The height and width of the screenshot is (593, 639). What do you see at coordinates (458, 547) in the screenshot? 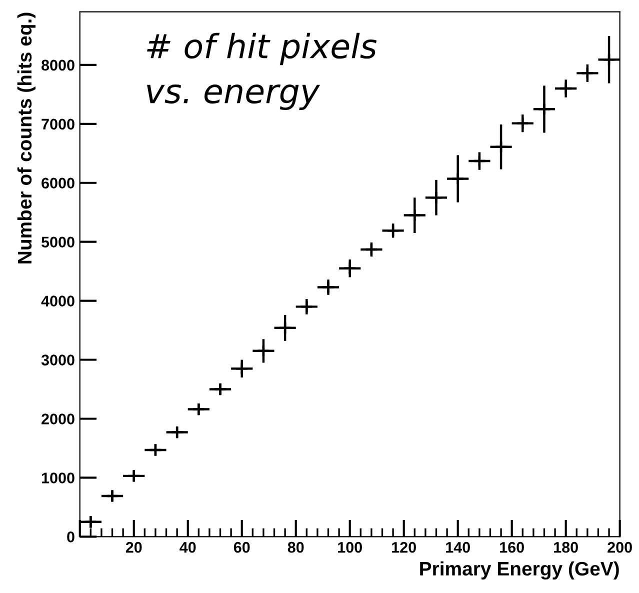
I see `x-tick-label: 140` at bounding box center [458, 547].